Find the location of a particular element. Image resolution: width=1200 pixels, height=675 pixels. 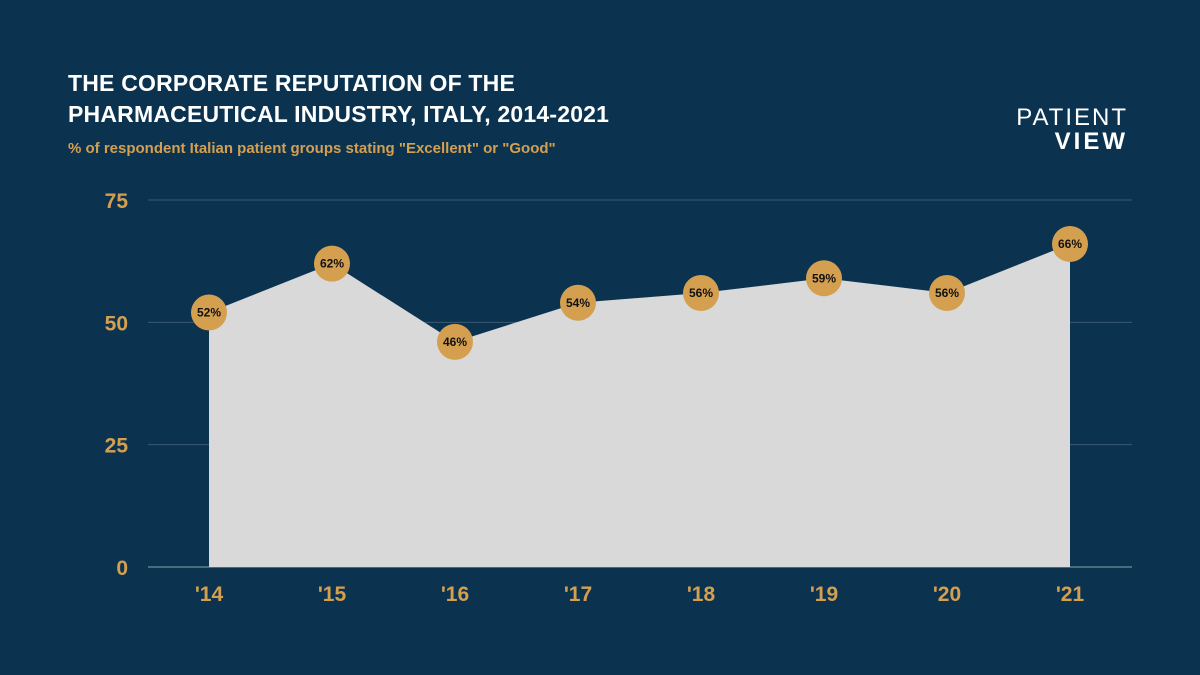

data-label: 62% is located at coordinates (332, 264).